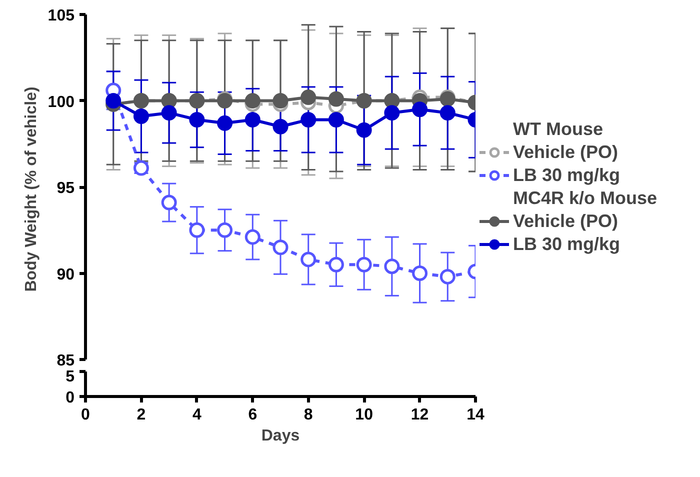  Describe the element at coordinates (197, 415) in the screenshot. I see `x-tick-label: 4` at that location.